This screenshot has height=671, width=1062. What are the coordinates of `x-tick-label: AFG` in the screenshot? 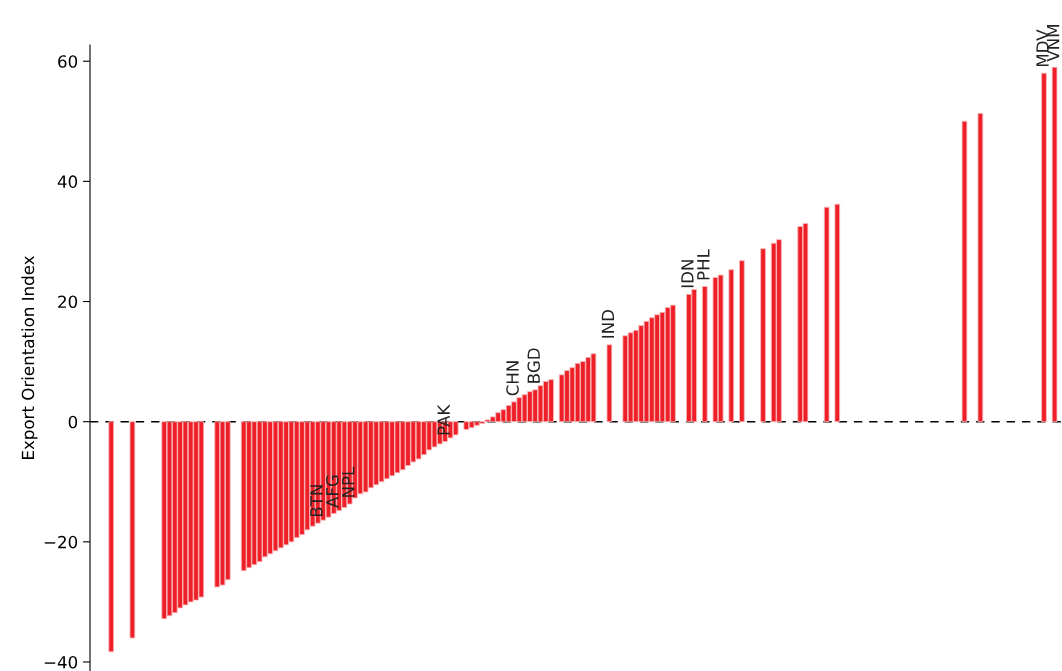 It's located at (332, 491).